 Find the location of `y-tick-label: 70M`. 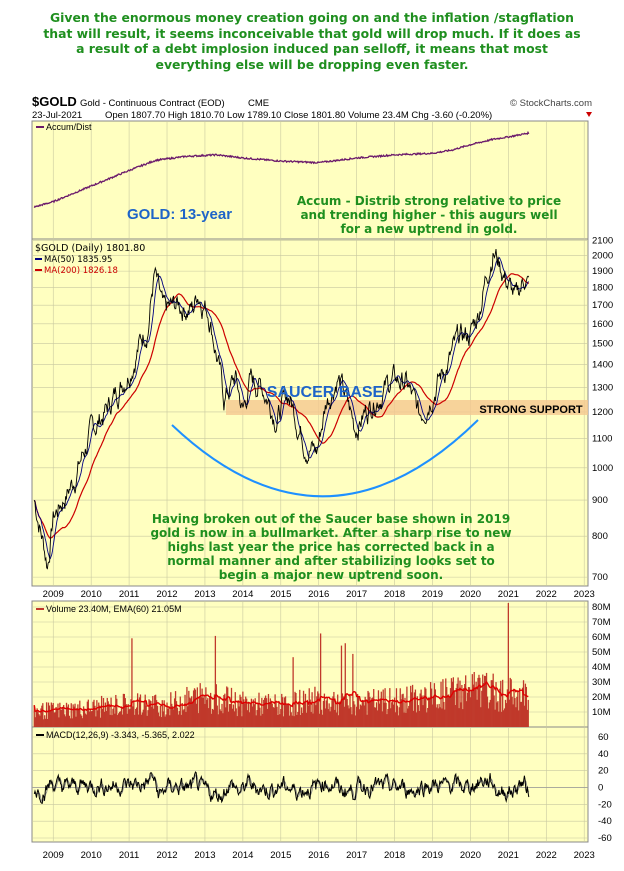

y-tick-label: 70M is located at coordinates (601, 622).